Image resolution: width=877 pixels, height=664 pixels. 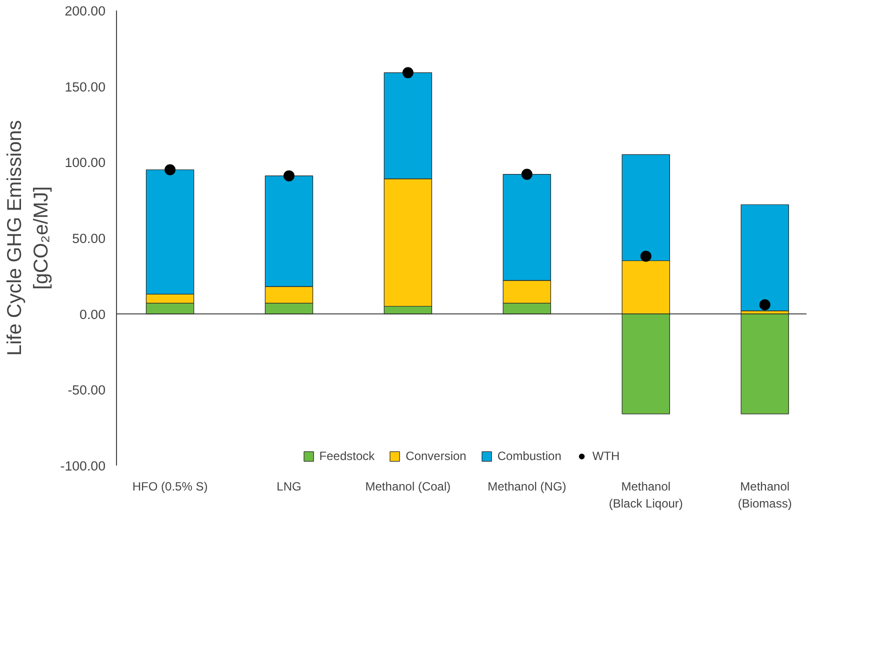 I want to click on x-tick-label: LNG, so click(x=289, y=487).